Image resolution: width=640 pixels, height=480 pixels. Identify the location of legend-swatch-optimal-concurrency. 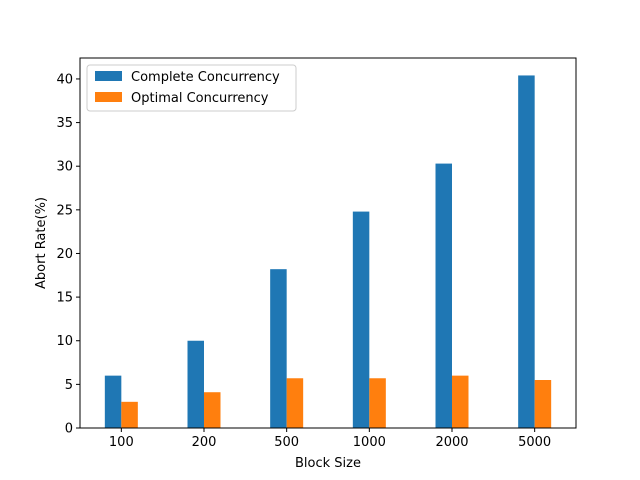
(108, 97).